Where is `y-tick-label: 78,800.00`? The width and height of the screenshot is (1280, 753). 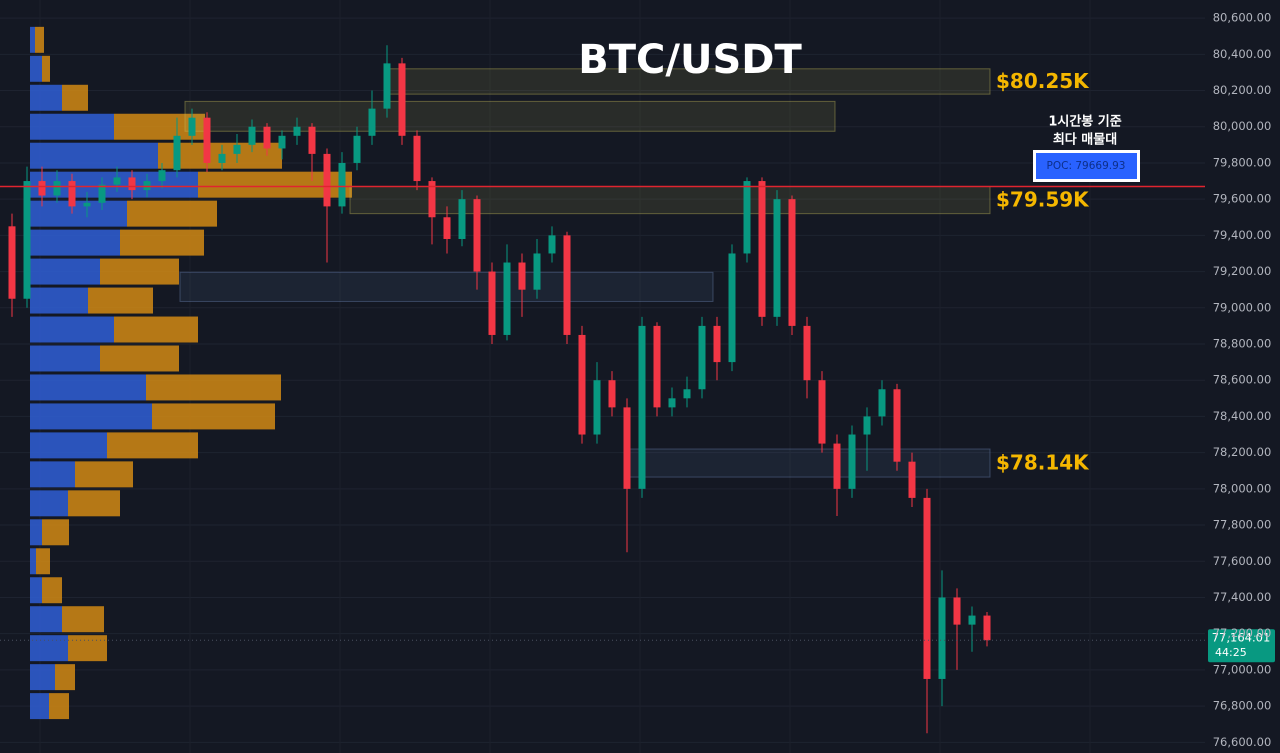
y-tick-label: 78,800.00 is located at coordinates (1242, 344).